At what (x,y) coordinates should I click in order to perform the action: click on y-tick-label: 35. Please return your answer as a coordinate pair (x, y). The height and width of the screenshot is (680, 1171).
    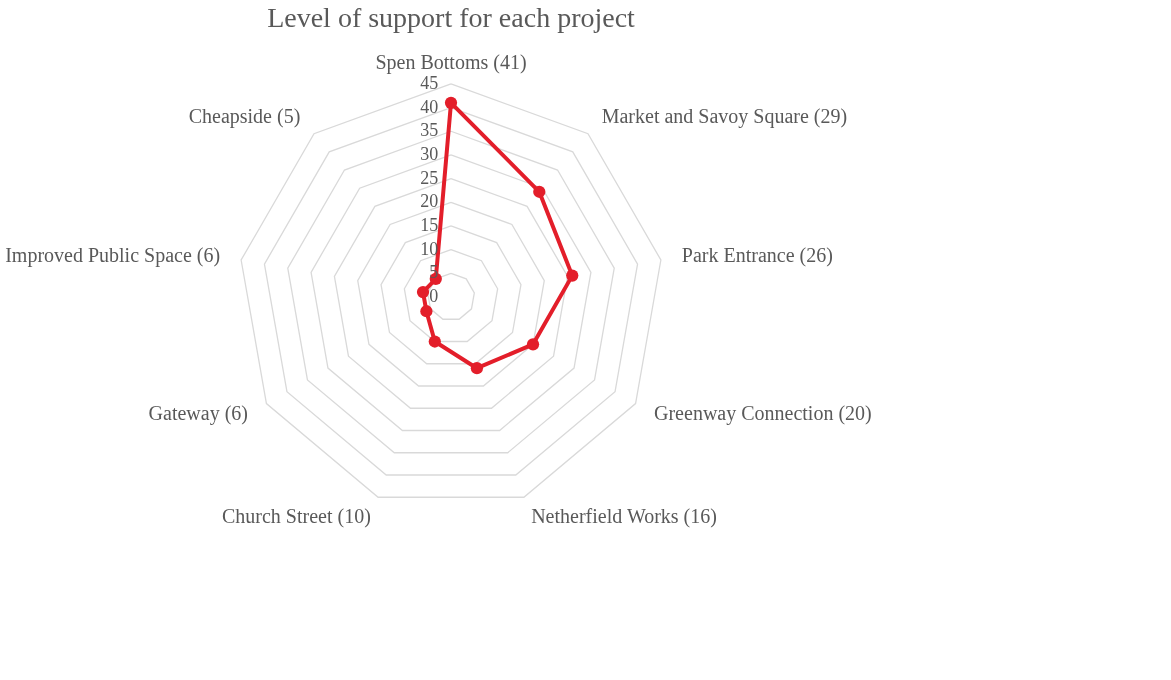
    Looking at the image, I should click on (429, 130).